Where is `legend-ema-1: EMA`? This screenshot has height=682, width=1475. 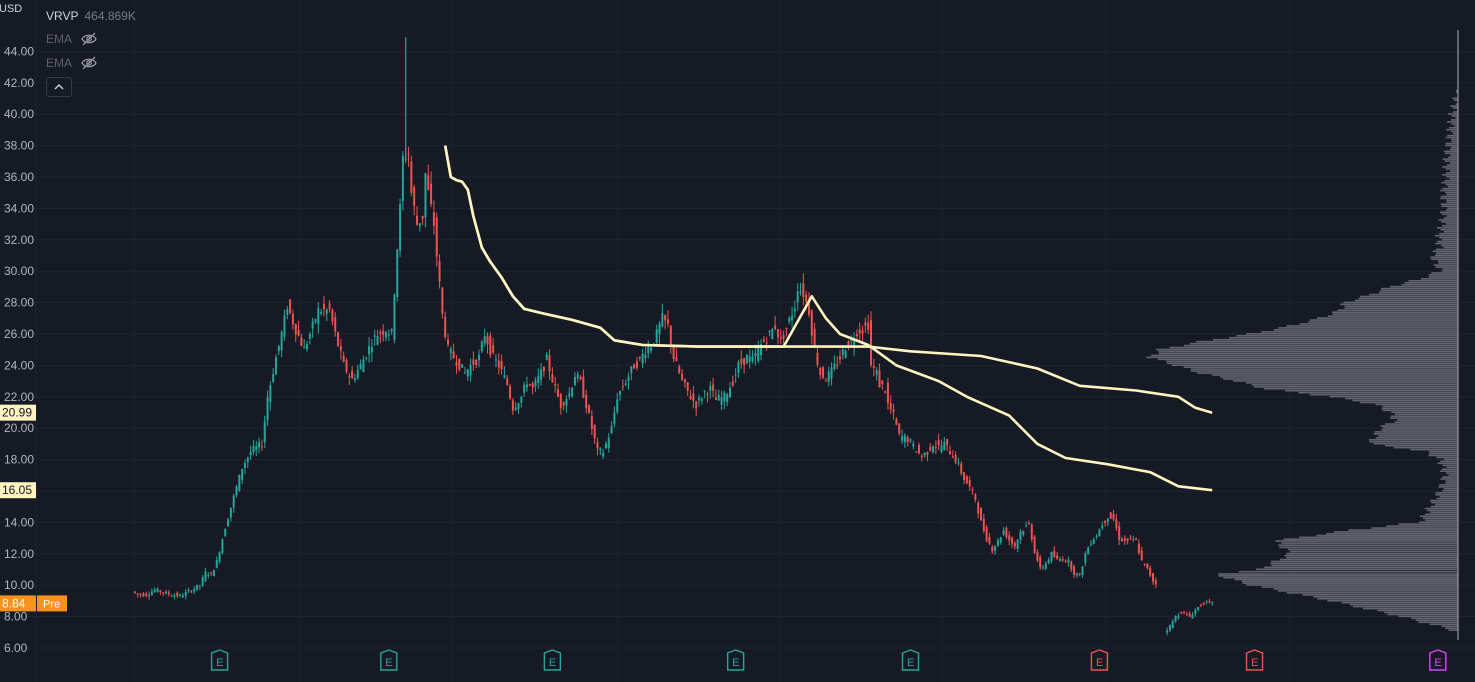
legend-ema-1: EMA is located at coordinates (72, 39).